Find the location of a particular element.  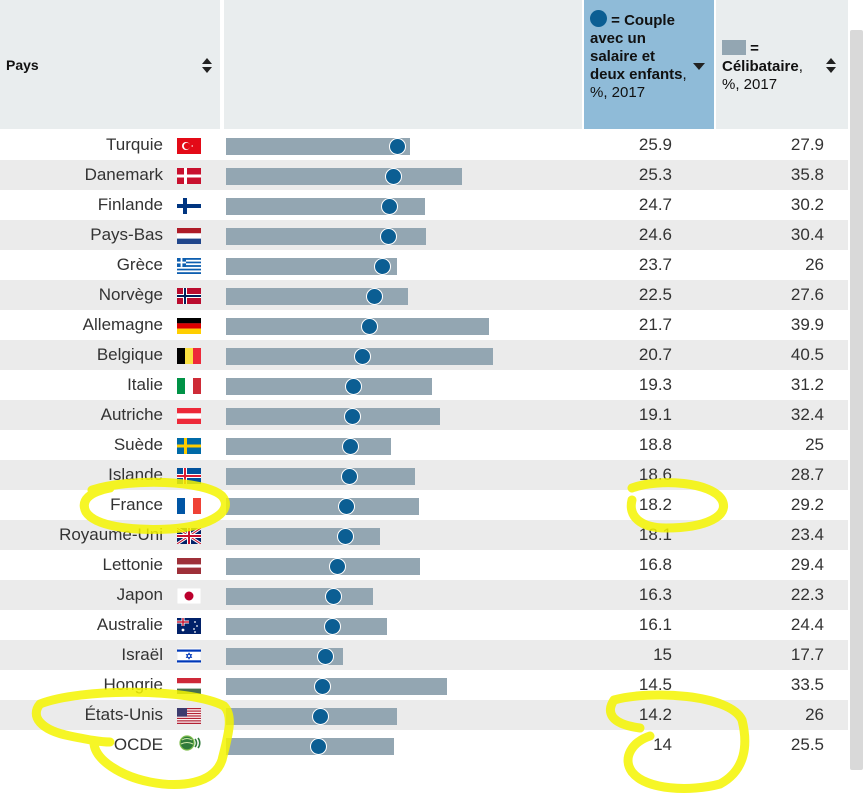

country-label: Royaume-Uni is located at coordinates (111, 534).